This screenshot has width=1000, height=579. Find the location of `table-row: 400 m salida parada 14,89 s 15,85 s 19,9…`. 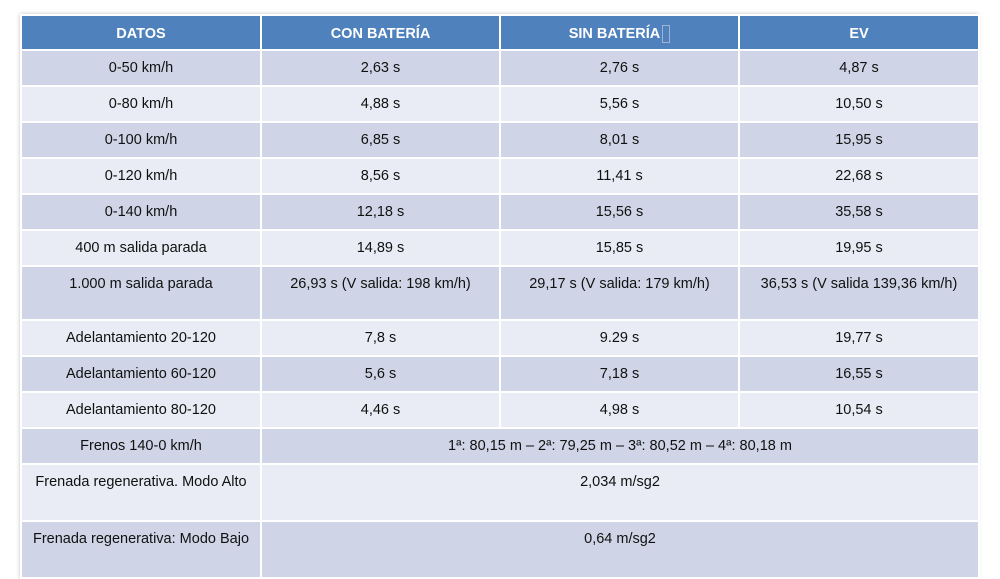

table-row: 400 m salida parada 14,89 s 15,85 s 19,9… is located at coordinates (500, 248).